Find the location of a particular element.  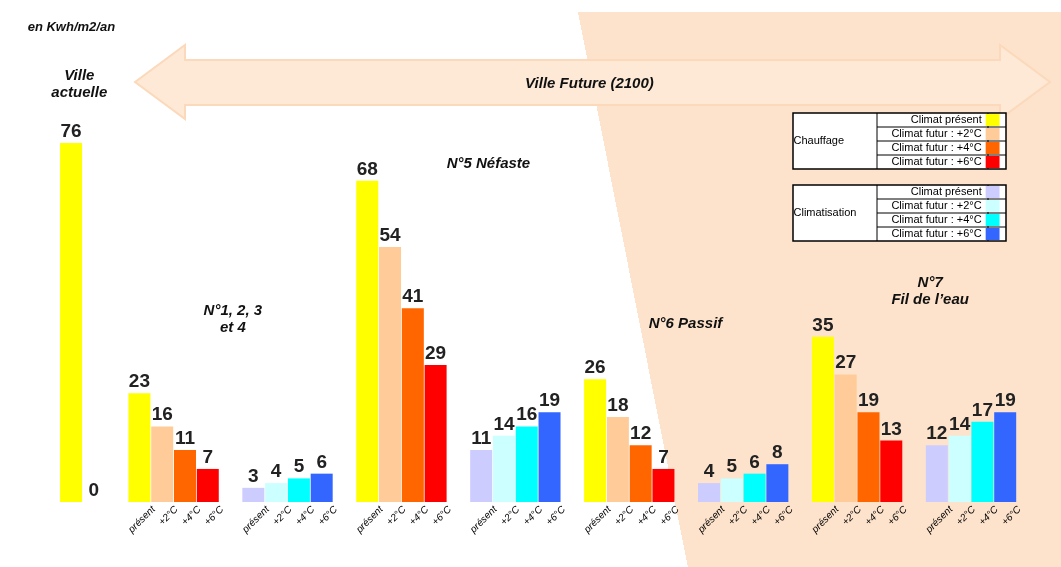

annotation: N°1, 2, 3 et 4 is located at coordinates (233, 318).